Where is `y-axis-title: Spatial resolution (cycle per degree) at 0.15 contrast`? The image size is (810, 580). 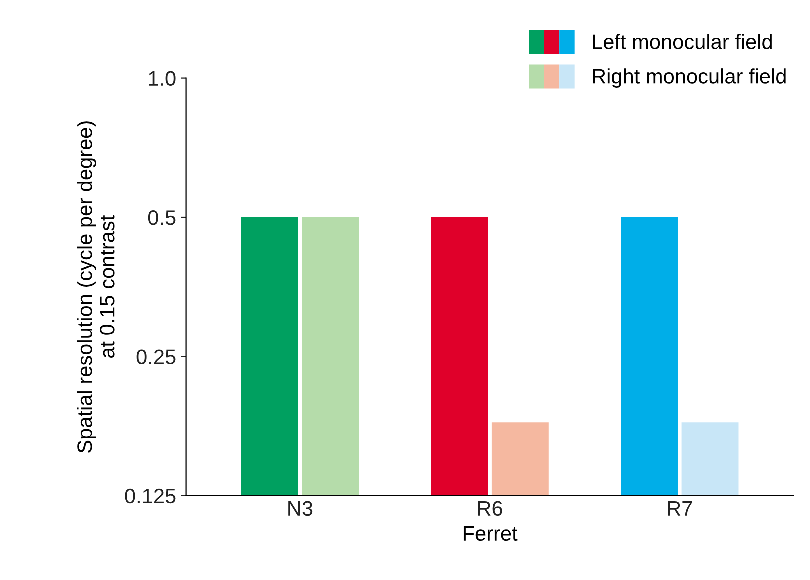 y-axis-title: Spatial resolution (cycle per degree) at 0.15 contrast is located at coordinates (96, 287).